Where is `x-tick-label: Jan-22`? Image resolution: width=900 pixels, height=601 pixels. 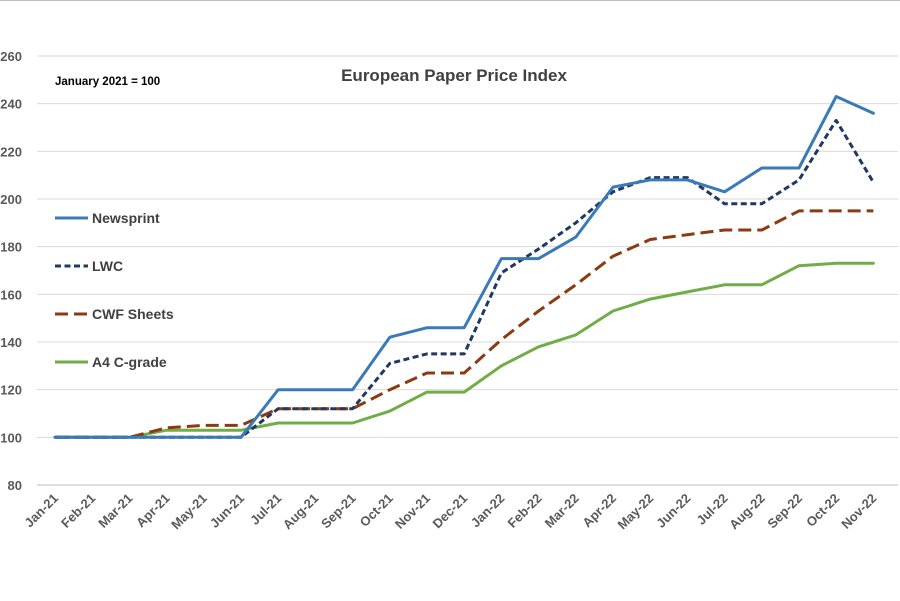
x-tick-label: Jan-22 is located at coordinates (488, 511).